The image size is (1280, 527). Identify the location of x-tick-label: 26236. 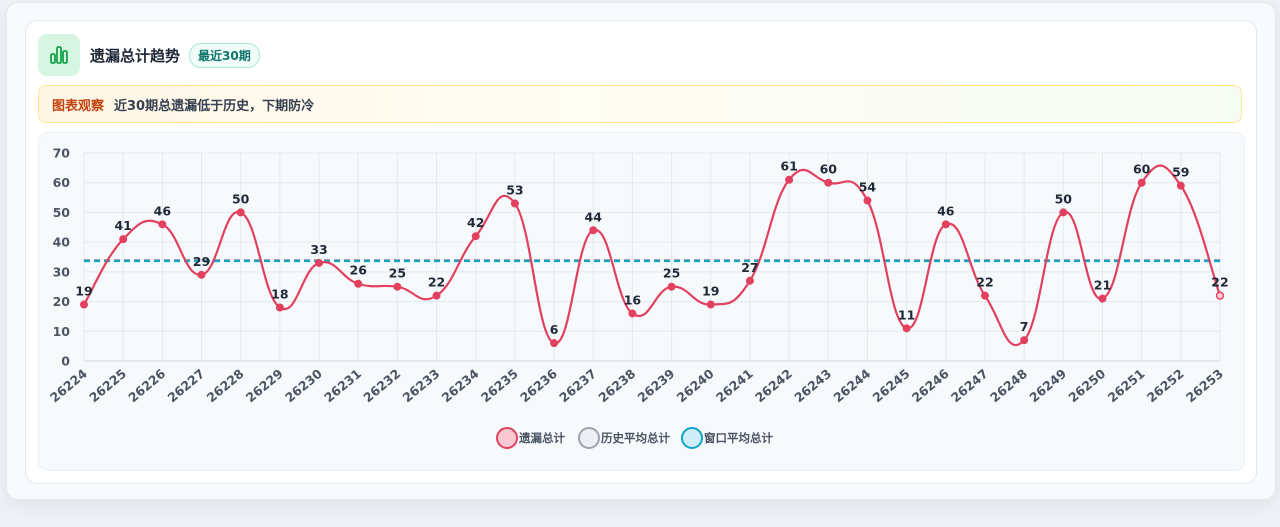
(538, 386).